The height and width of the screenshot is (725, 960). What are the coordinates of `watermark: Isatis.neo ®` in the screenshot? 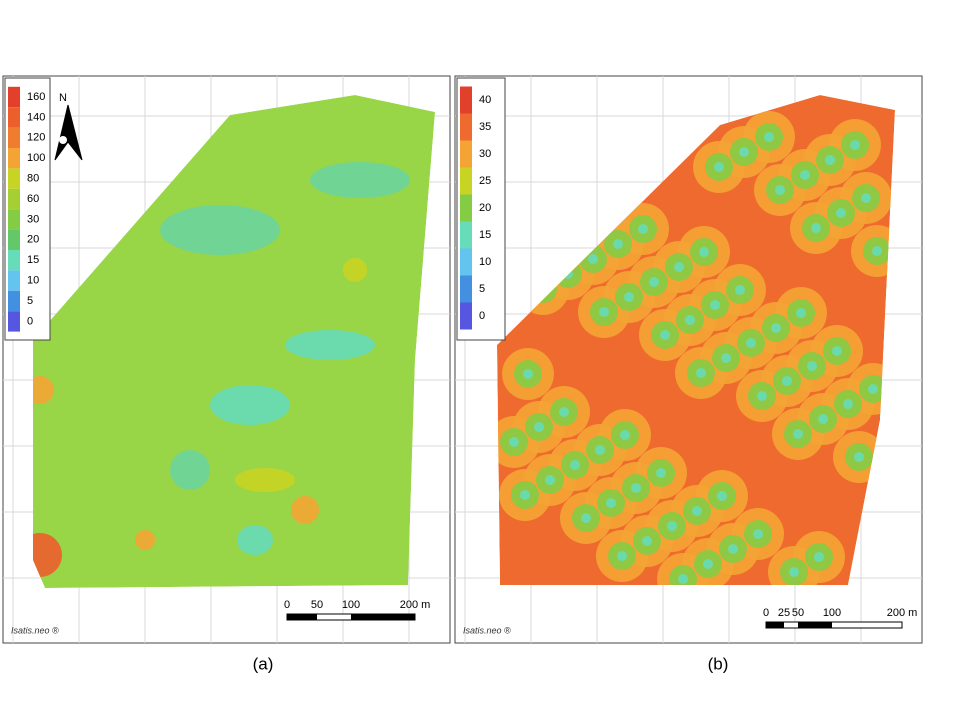 It's located at (487, 630).